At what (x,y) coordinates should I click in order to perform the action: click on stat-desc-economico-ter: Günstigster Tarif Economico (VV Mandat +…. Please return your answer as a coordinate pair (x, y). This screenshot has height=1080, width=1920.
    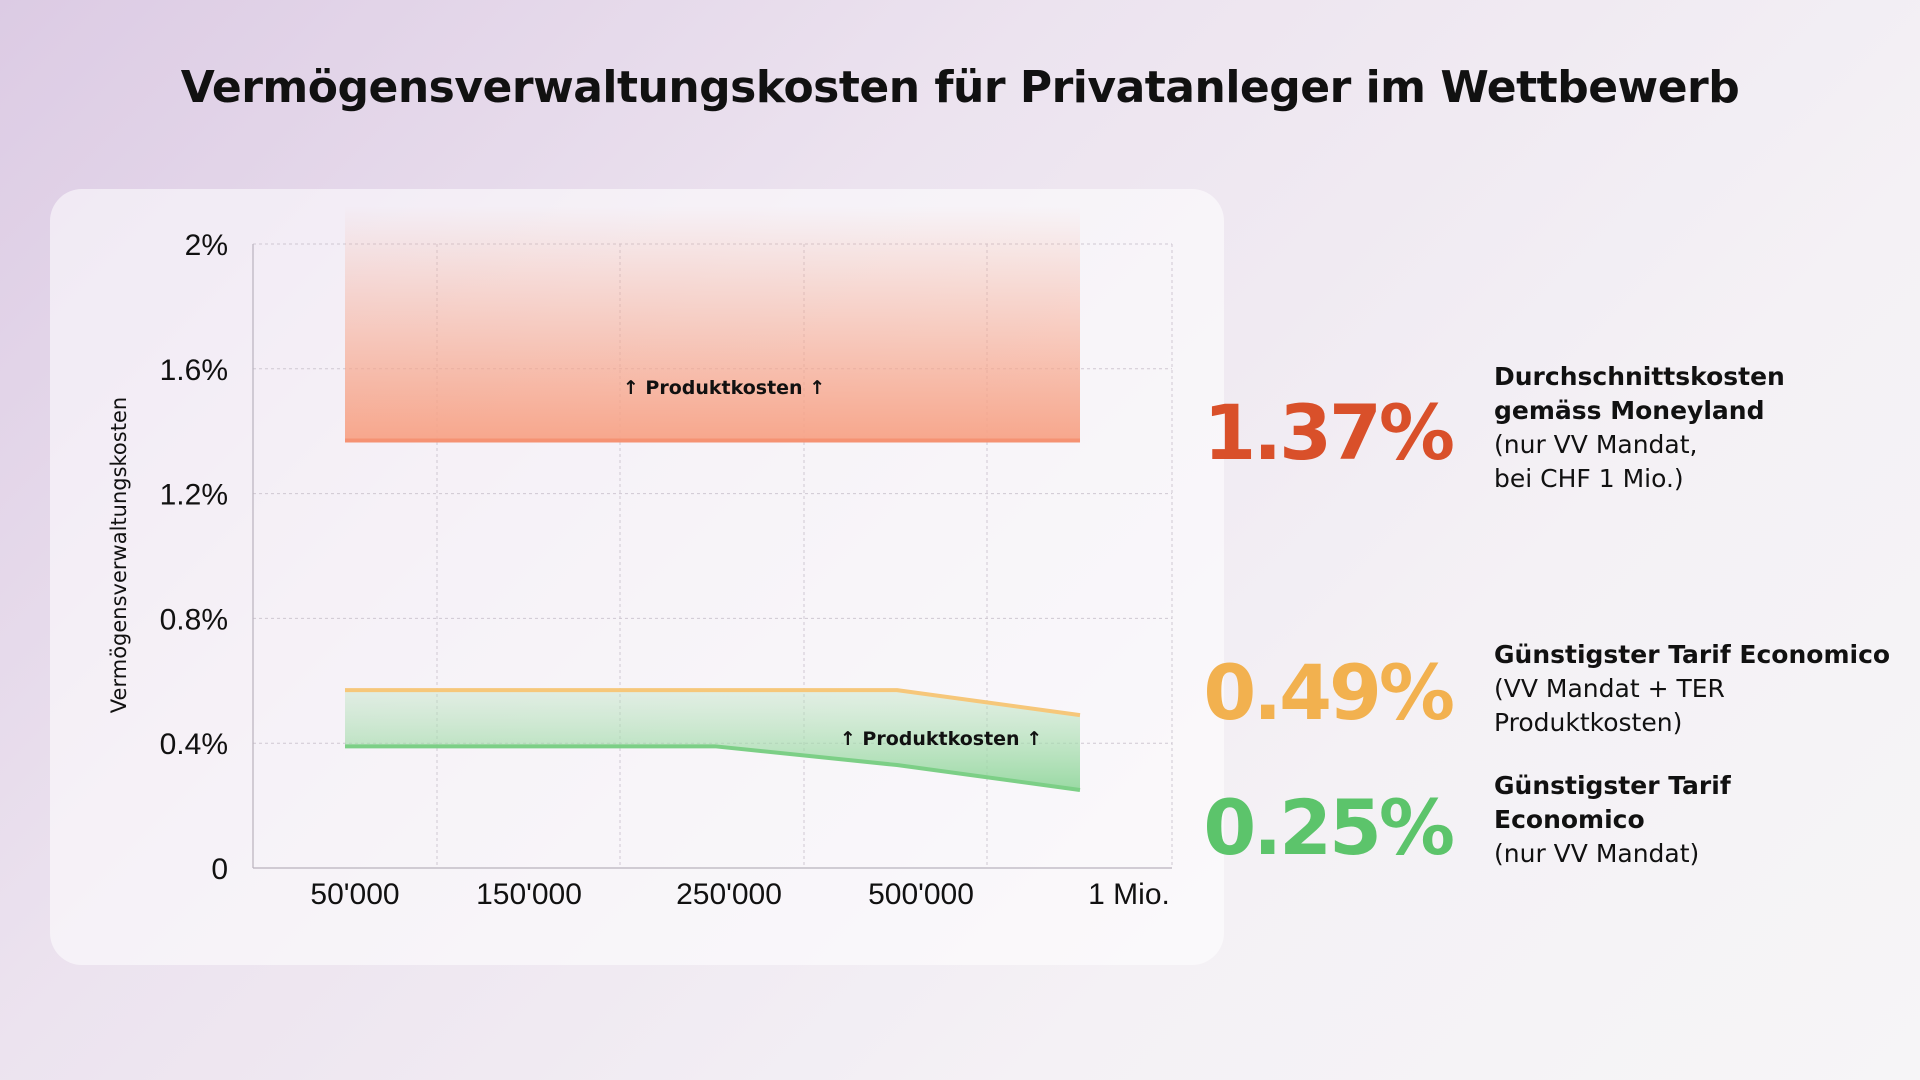
    Looking at the image, I should click on (1692, 689).